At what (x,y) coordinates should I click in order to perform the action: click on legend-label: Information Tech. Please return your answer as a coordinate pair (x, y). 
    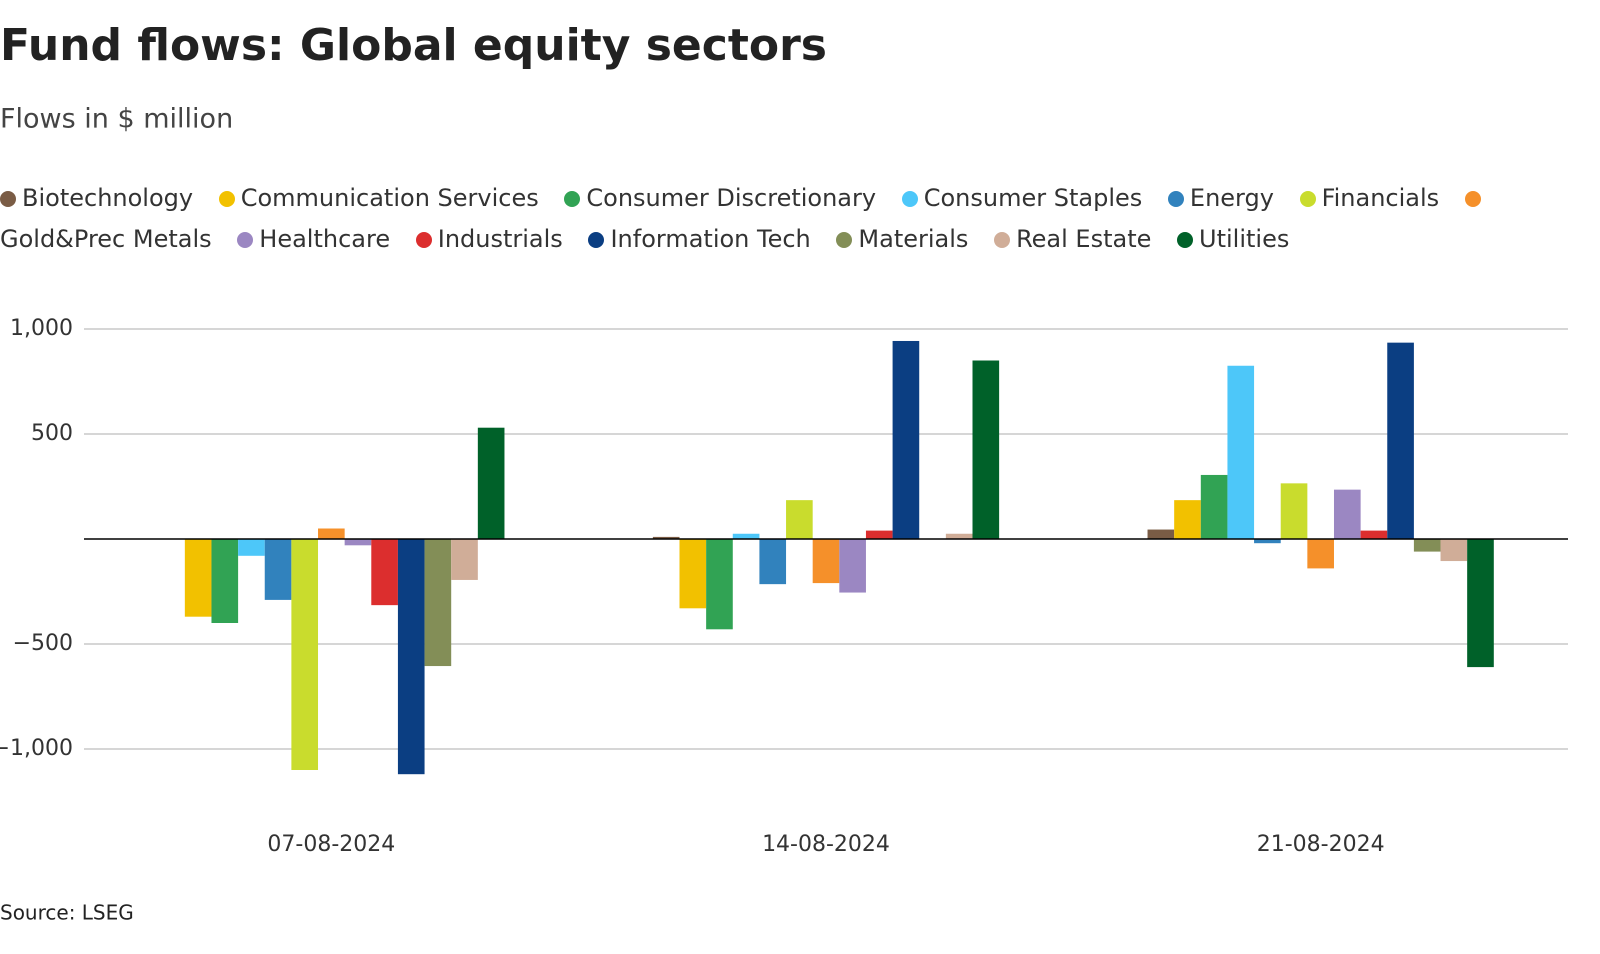
    Looking at the image, I should click on (710, 239).